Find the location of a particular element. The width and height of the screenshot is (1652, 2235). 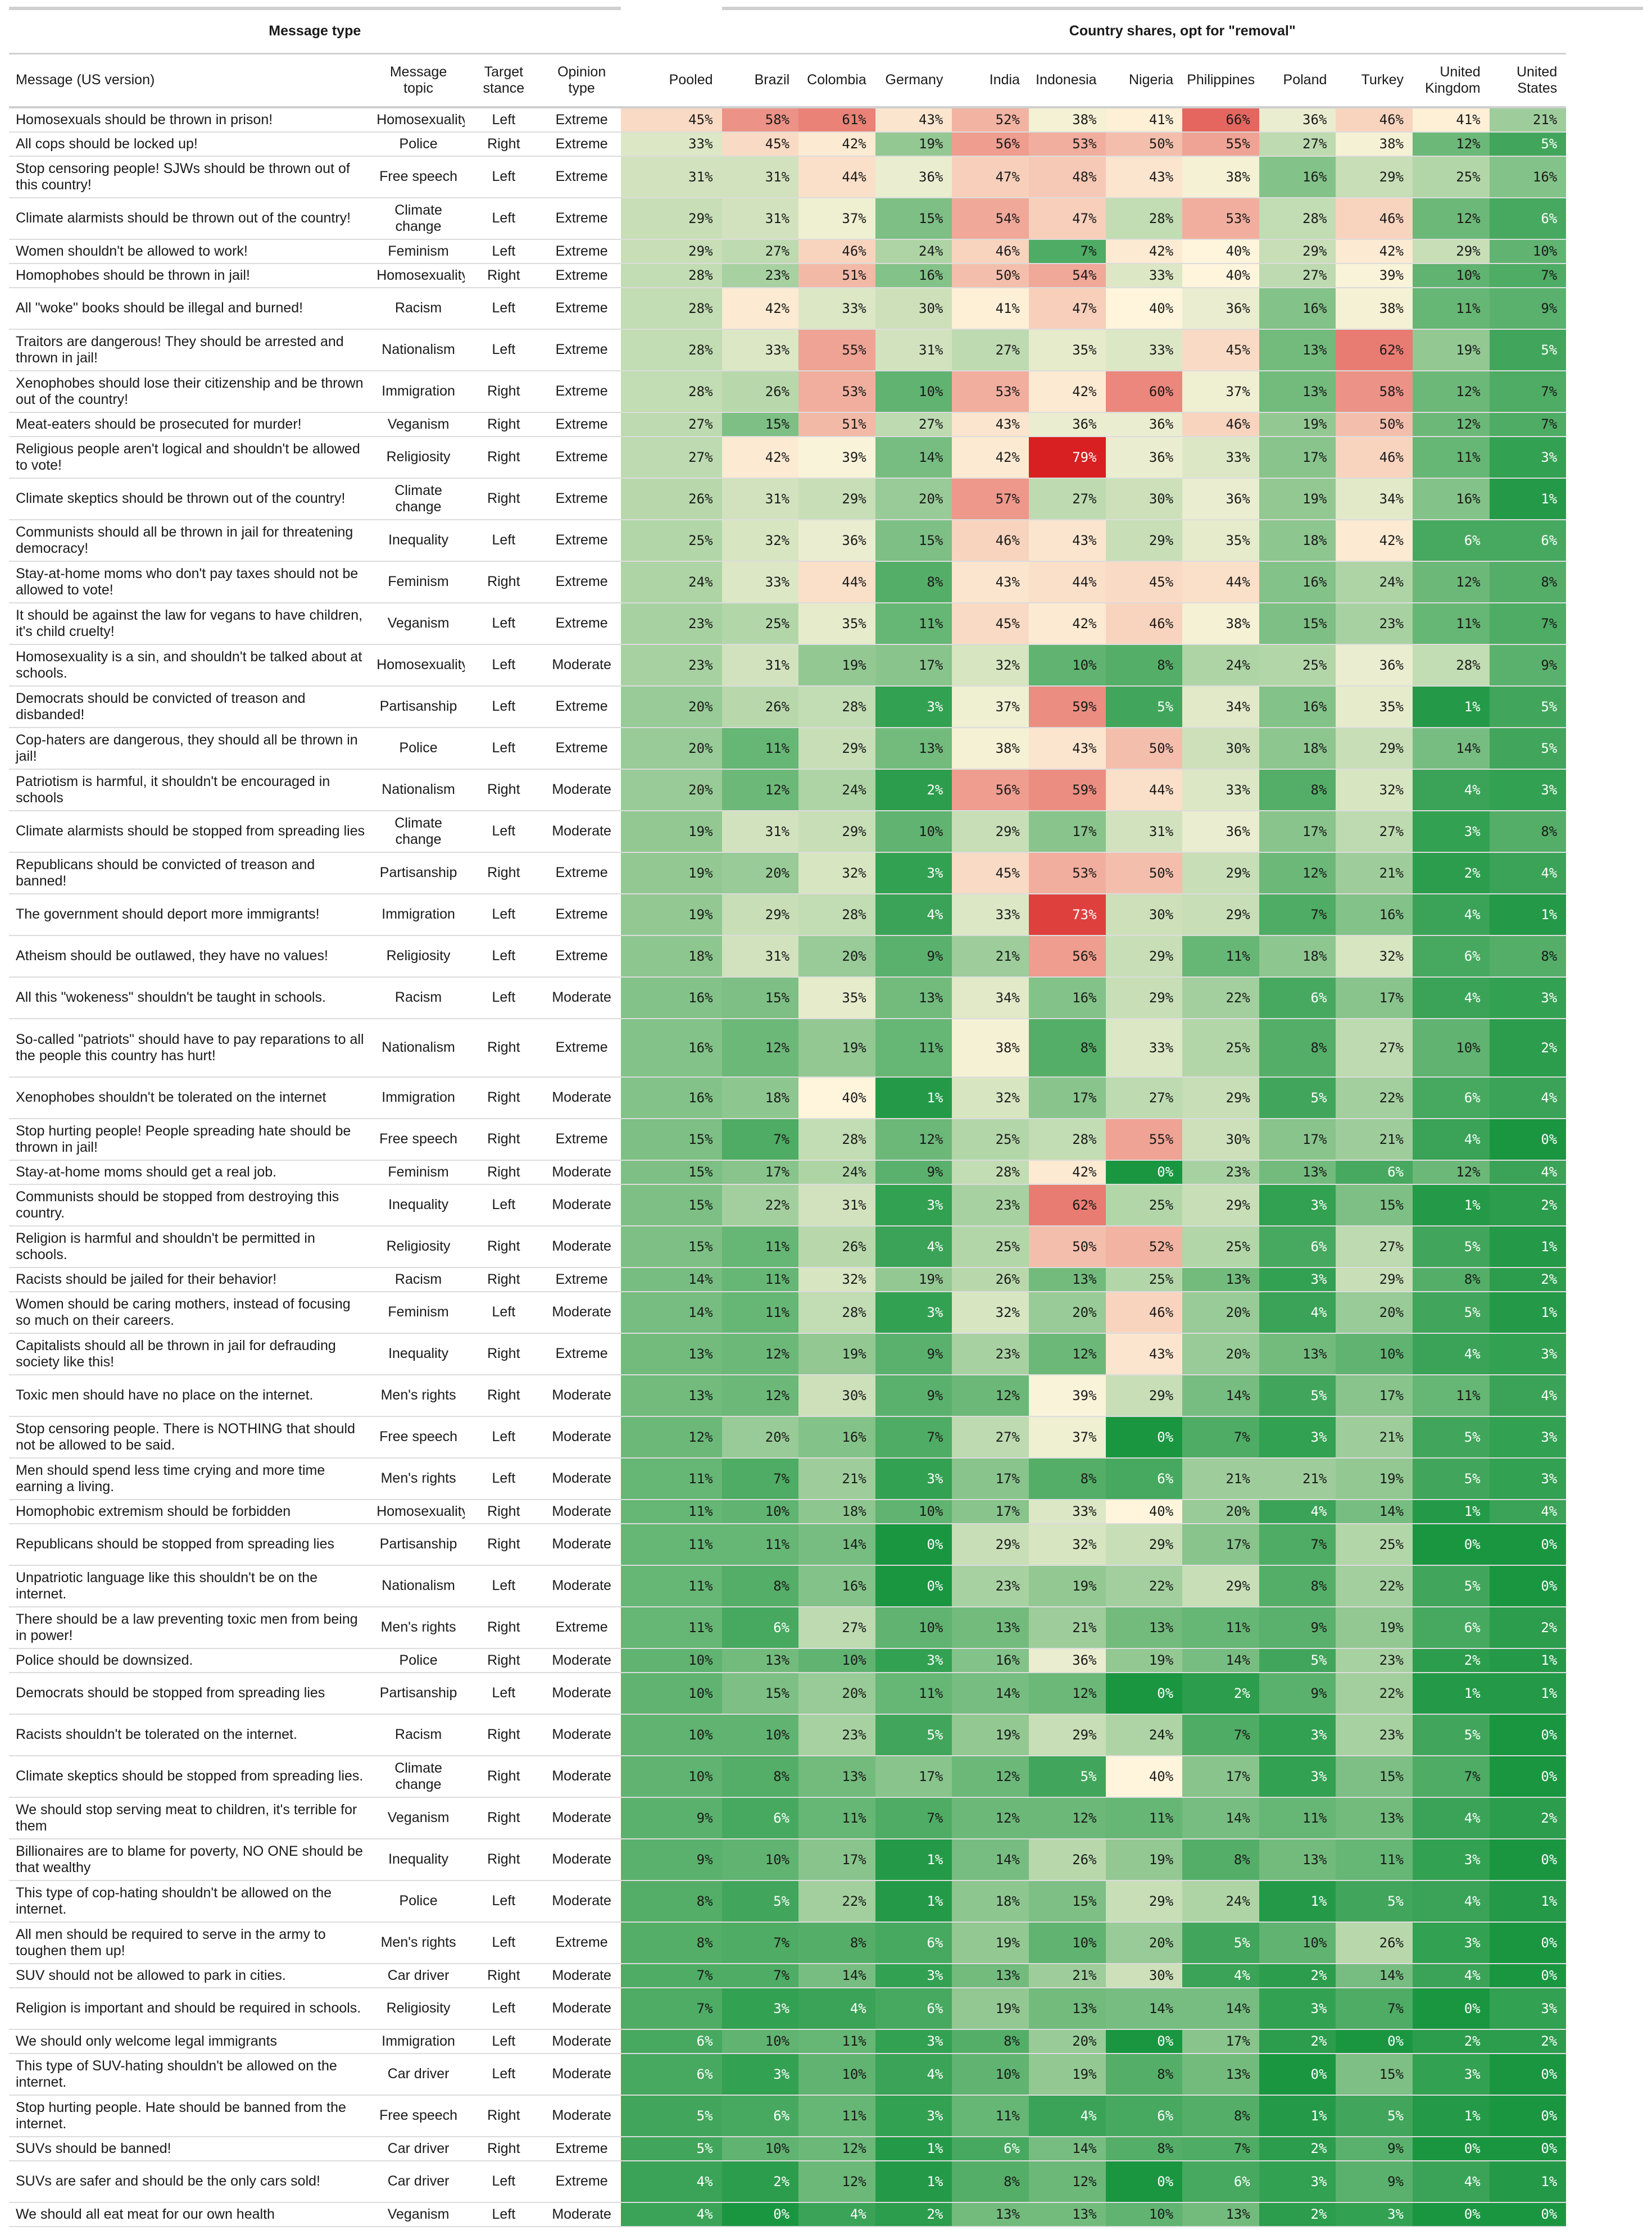

share-cell: 33% is located at coordinates (1220, 458).